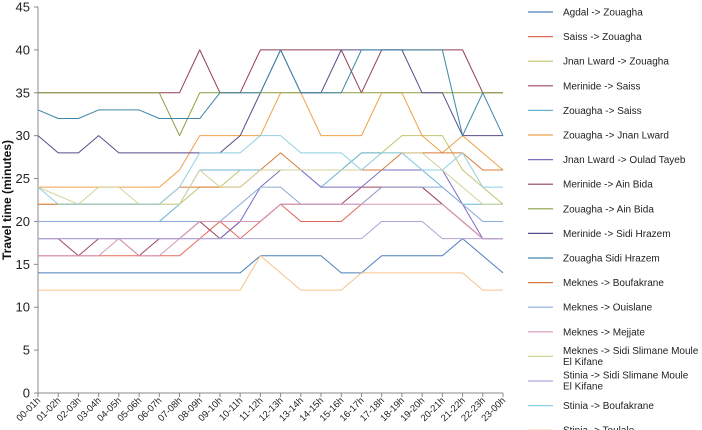  Describe the element at coordinates (23, 221) in the screenshot. I see `y-tick-label: 20` at that location.